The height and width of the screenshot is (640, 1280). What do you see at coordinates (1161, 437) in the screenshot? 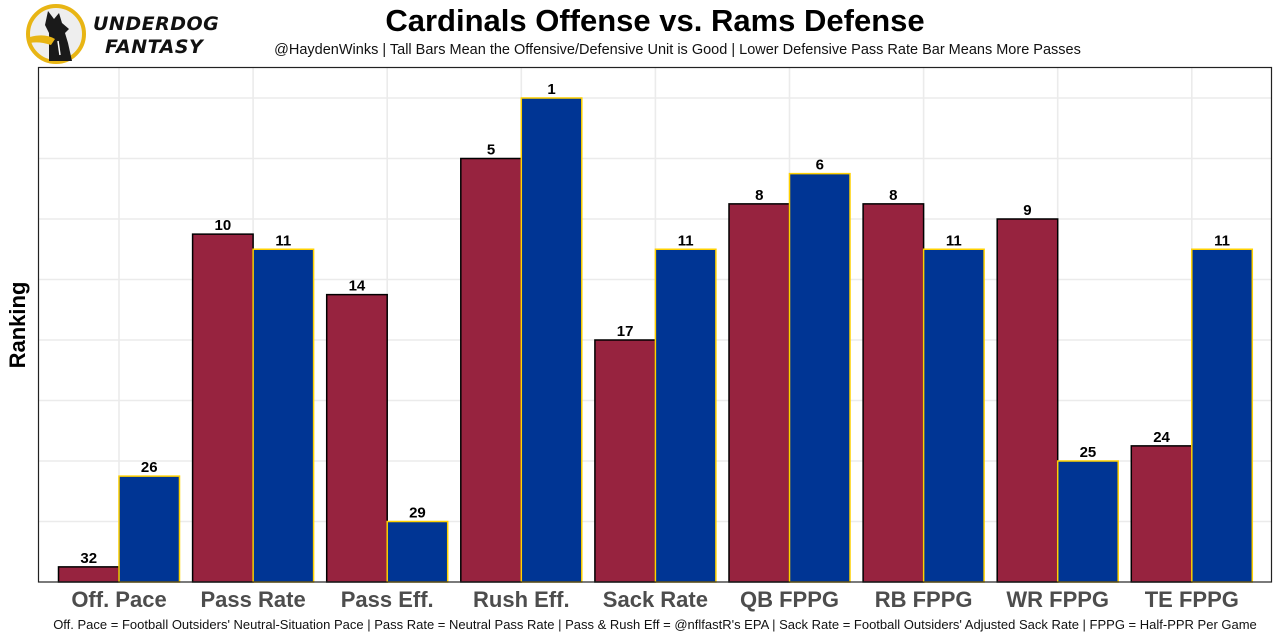
I see `data-label-offense: 24` at bounding box center [1161, 437].